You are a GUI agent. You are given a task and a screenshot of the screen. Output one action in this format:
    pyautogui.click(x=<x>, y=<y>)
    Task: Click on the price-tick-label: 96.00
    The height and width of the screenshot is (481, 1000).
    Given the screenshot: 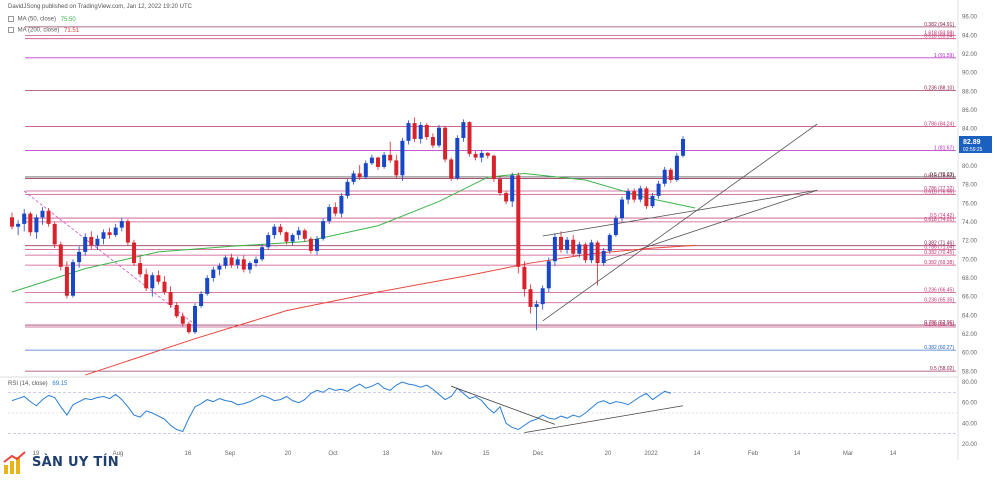 What is the action you would take?
    pyautogui.click(x=970, y=18)
    